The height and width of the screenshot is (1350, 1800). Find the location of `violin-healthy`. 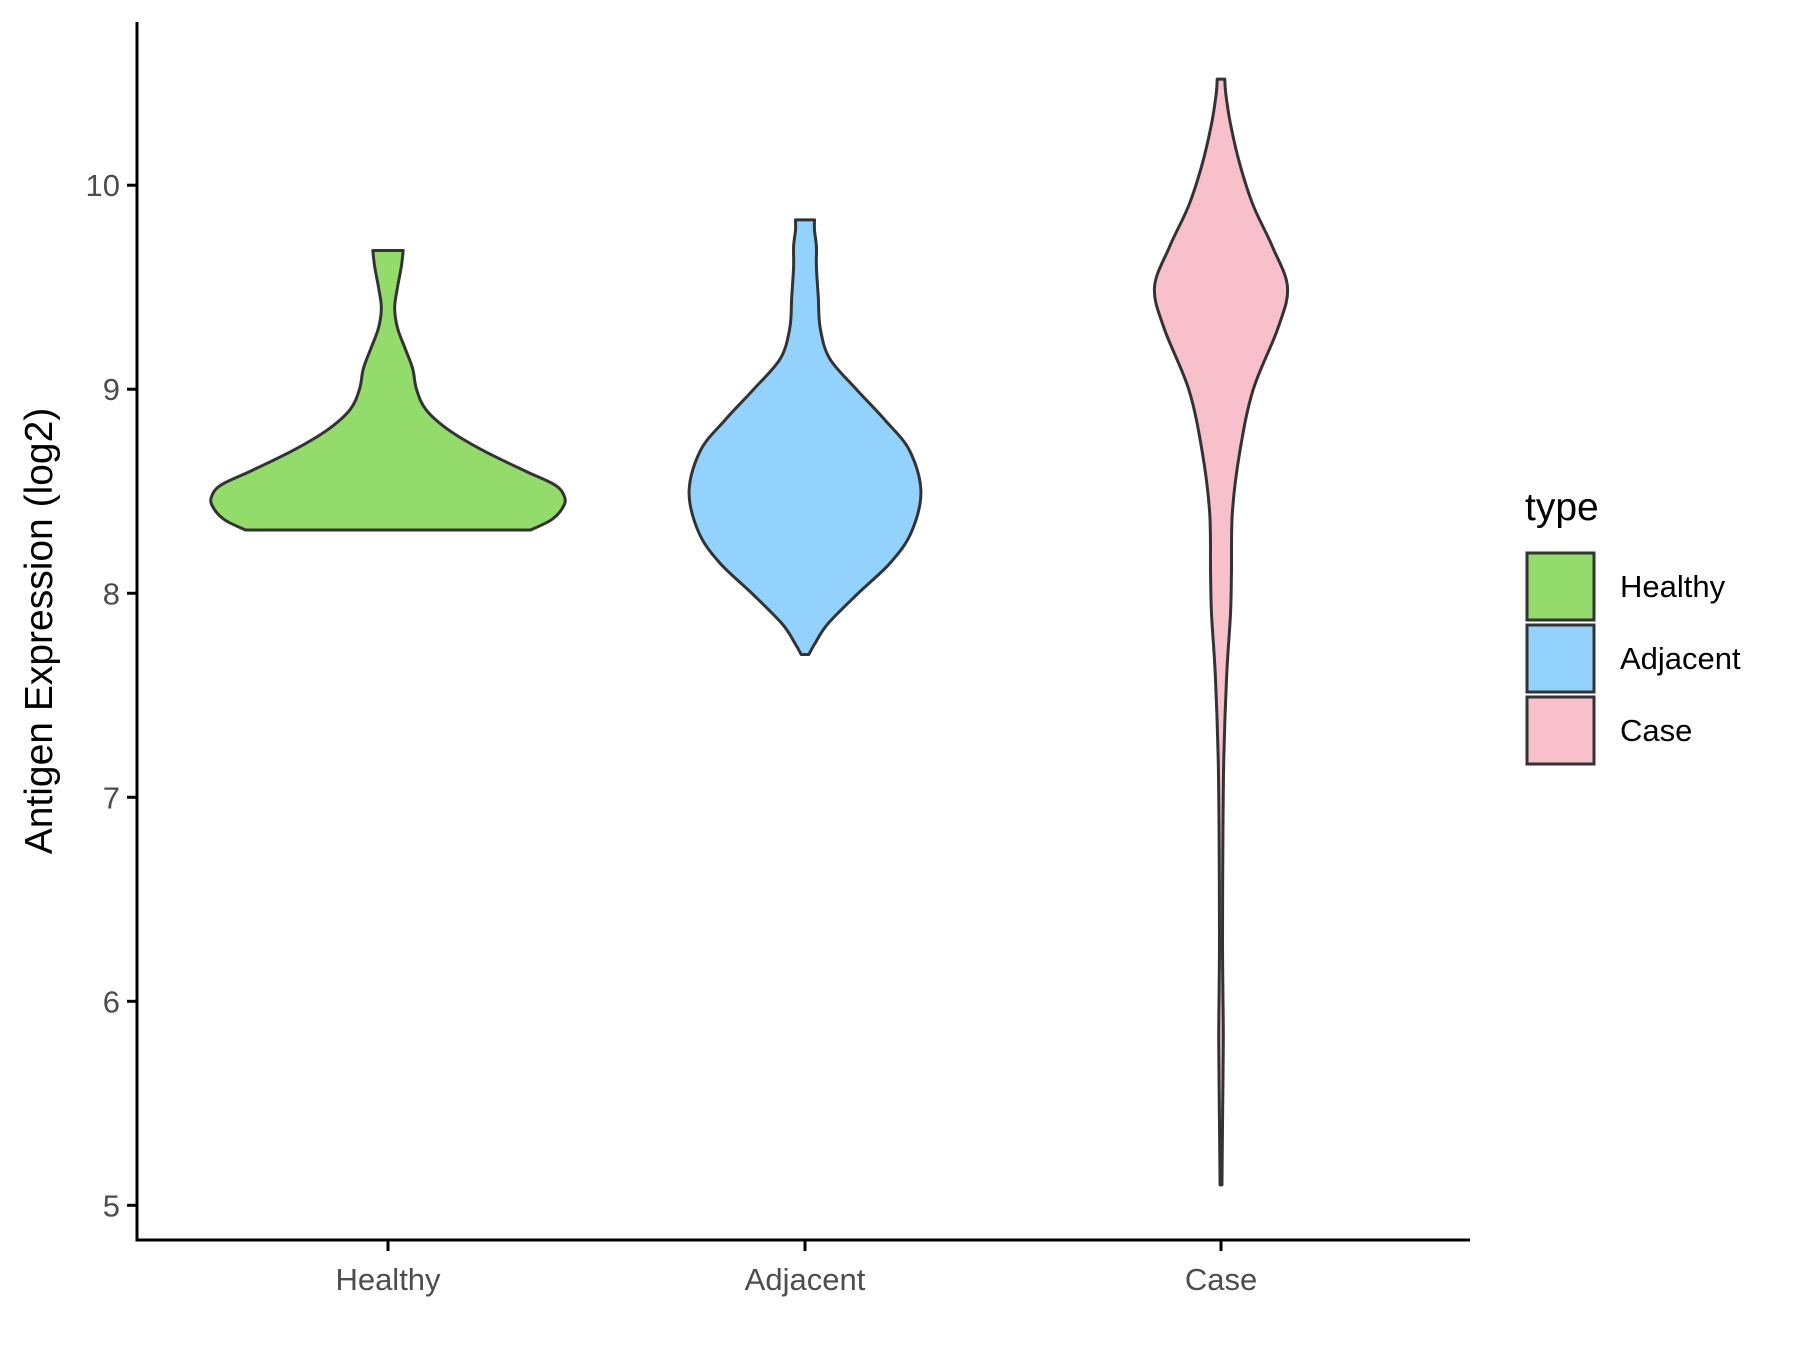

violin-healthy is located at coordinates (388, 390).